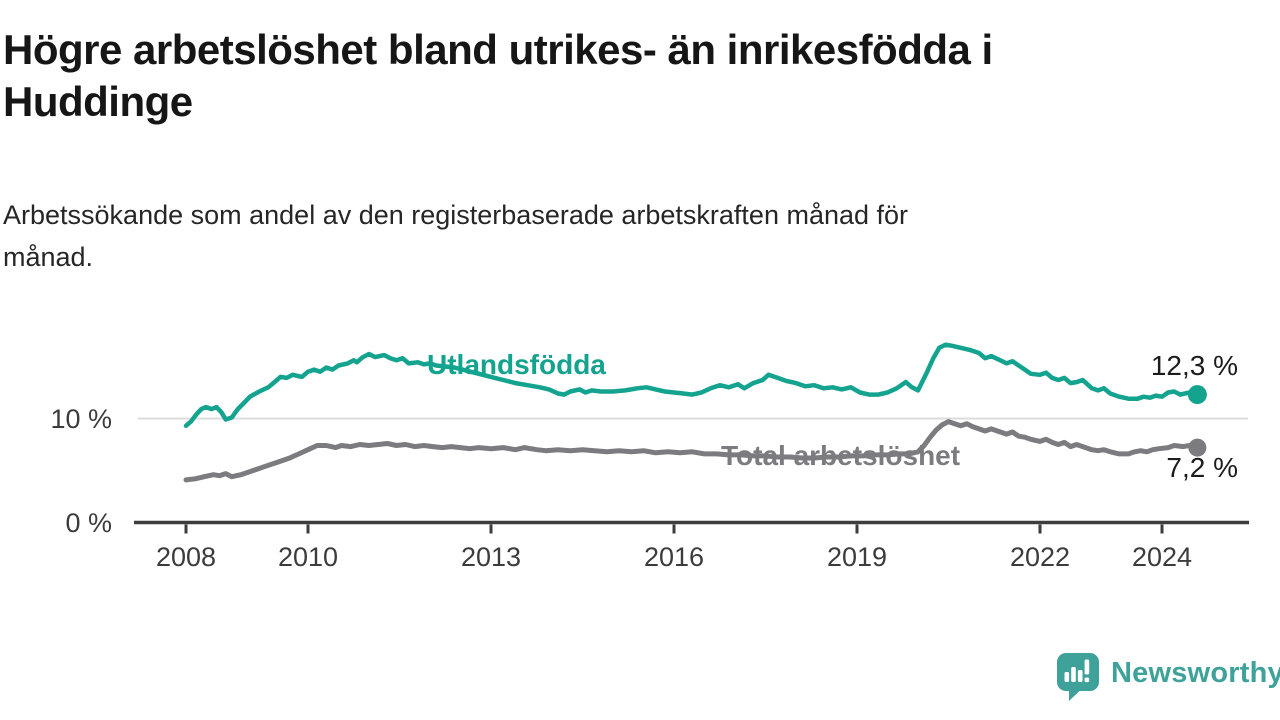 The width and height of the screenshot is (1280, 720). Describe the element at coordinates (1195, 673) in the screenshot. I see `newsworthy-logo-text: Newsworthy` at that location.